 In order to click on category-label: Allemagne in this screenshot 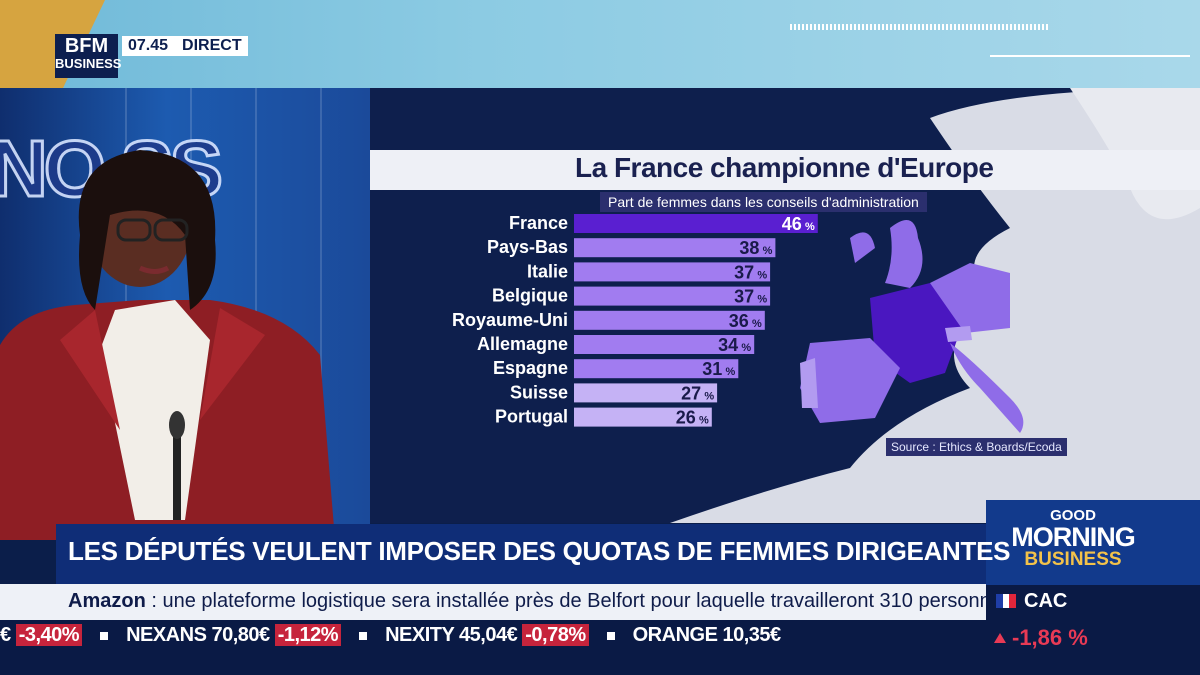, I will do `click(522, 344)`.